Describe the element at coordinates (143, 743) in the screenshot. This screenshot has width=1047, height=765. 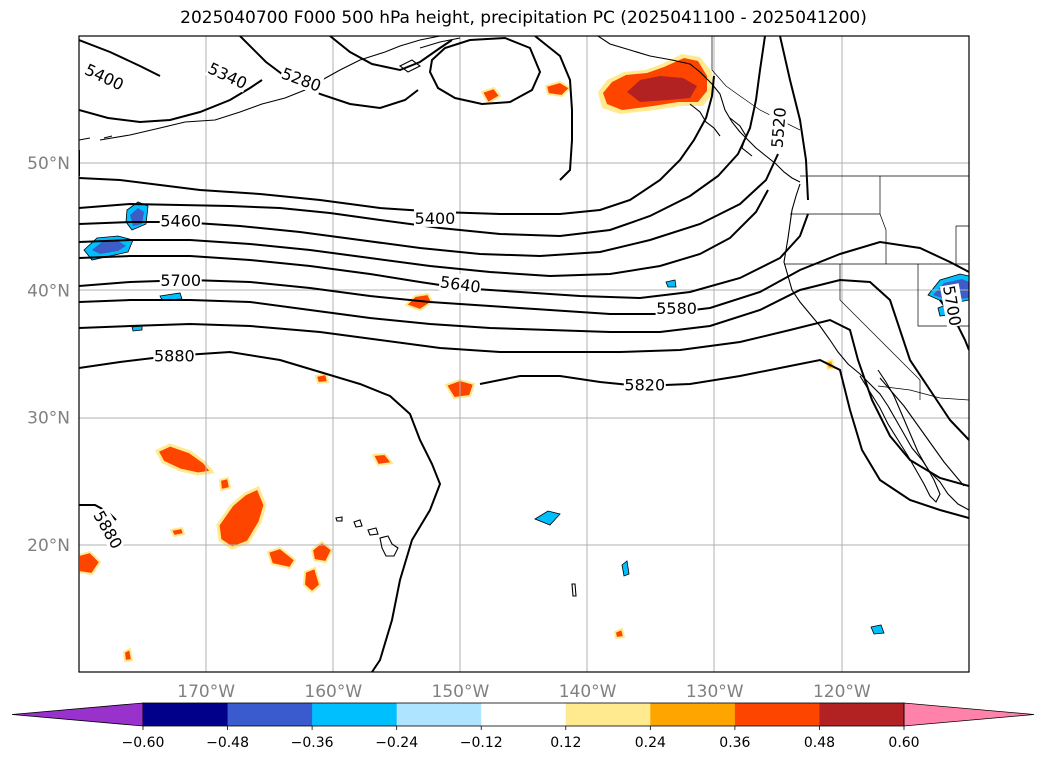
I see `colorbar-tick-label: −0.60` at that location.